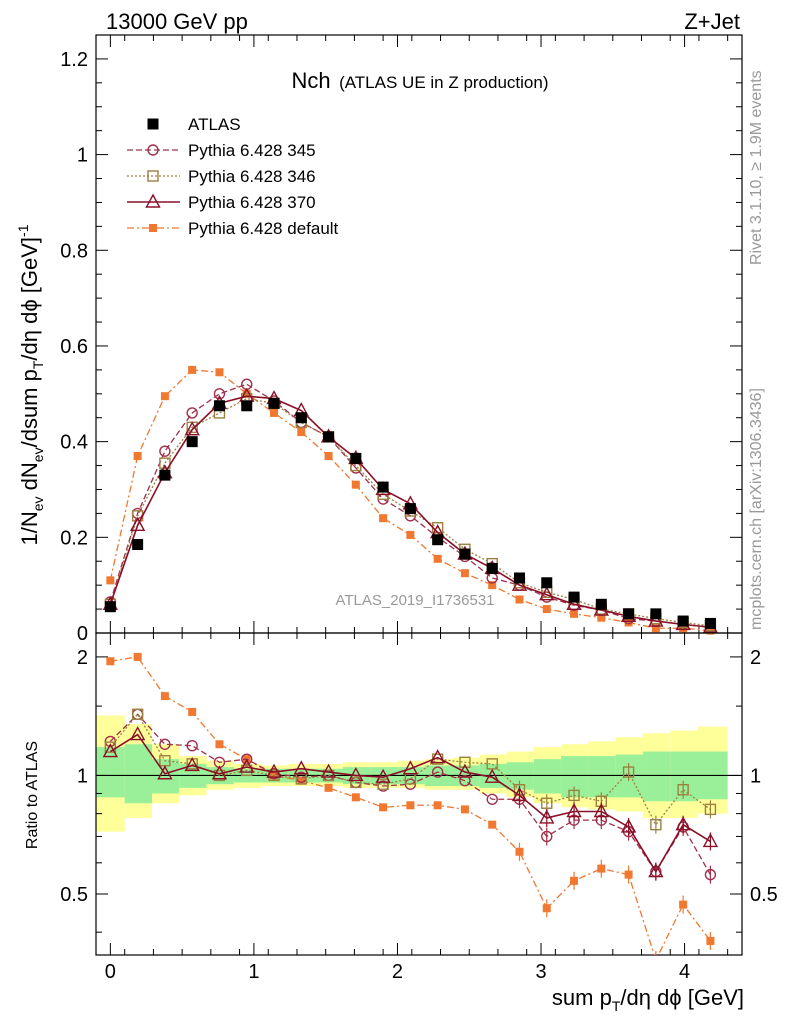  Describe the element at coordinates (74, 538) in the screenshot. I see `top-y-tick-label: 0.2` at that location.